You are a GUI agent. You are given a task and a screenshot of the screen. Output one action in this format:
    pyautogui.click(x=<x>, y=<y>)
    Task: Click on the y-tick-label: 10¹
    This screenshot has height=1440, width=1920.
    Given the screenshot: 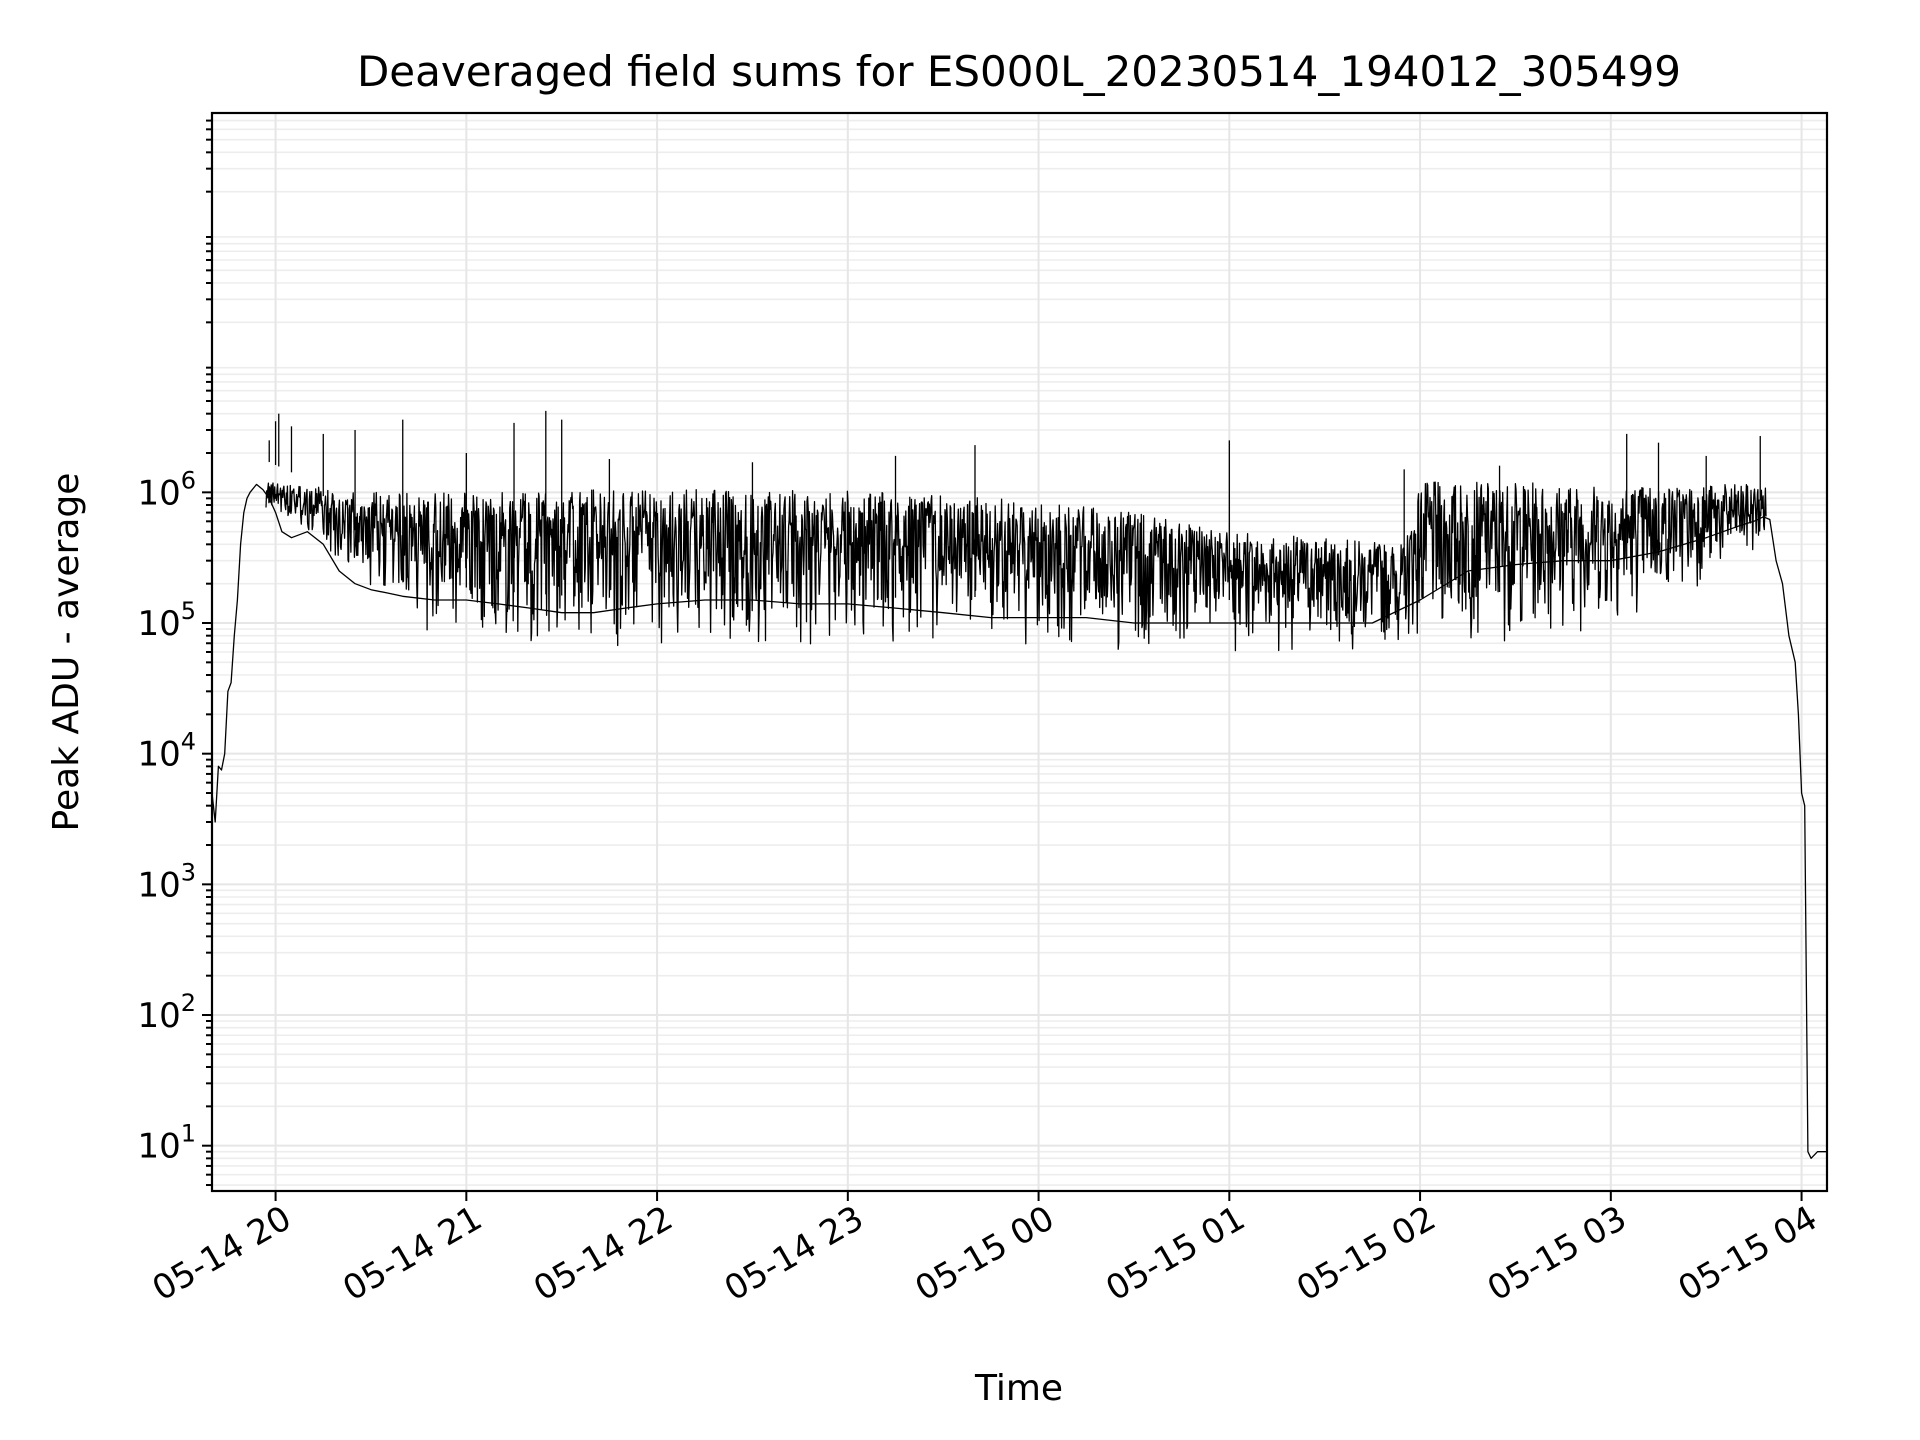 What is the action you would take?
    pyautogui.click(x=166, y=1143)
    